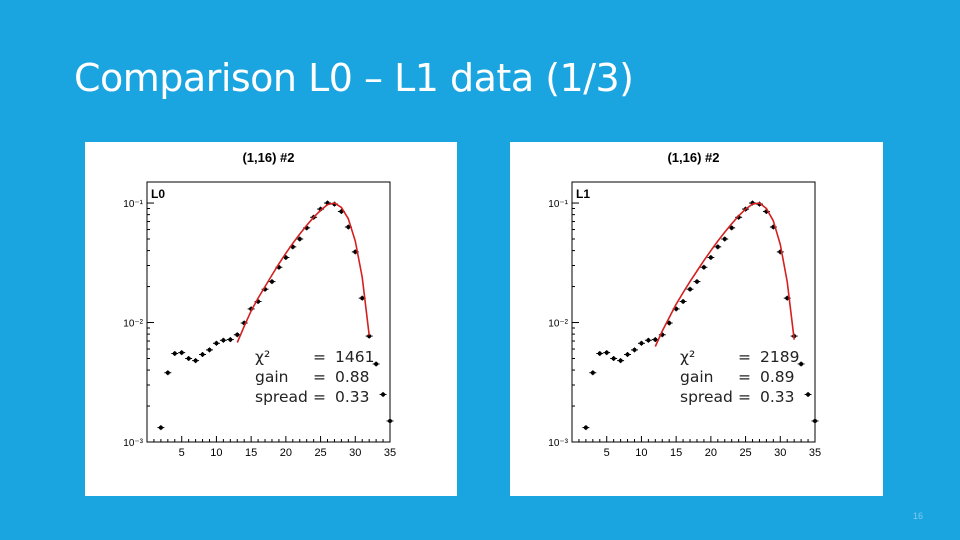  What do you see at coordinates (693, 157) in the screenshot?
I see `chart-title: (1,16) #2` at bounding box center [693, 157].